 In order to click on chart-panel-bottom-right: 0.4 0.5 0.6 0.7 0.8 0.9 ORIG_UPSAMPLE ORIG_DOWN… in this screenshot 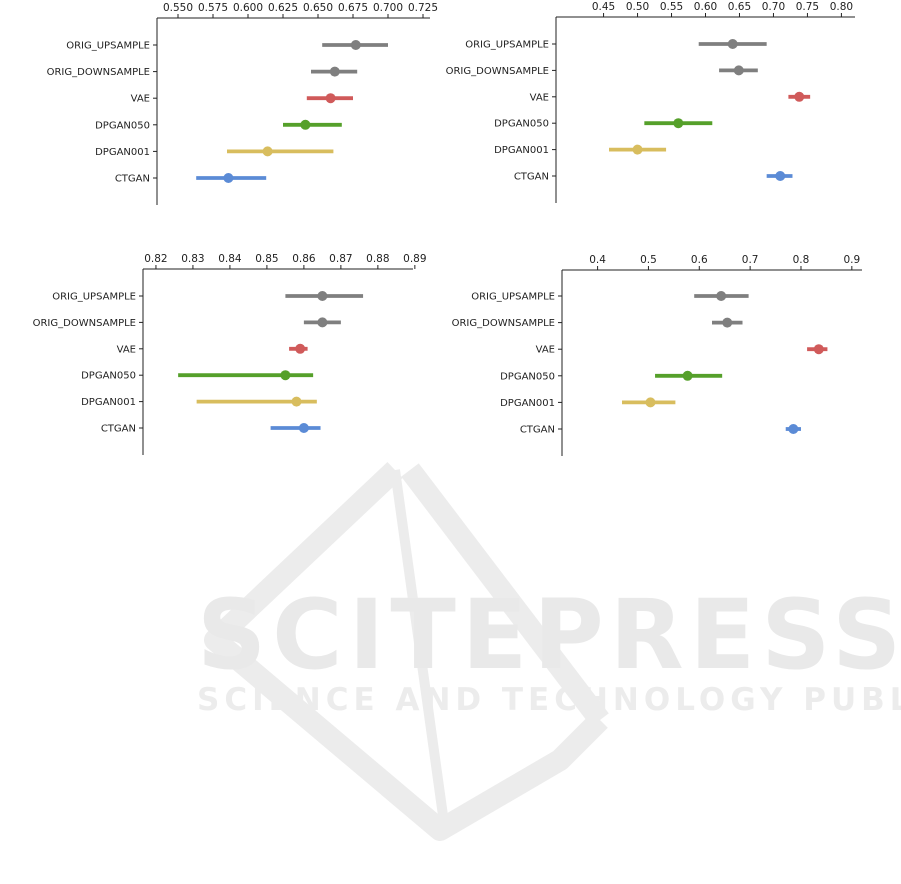, I will do `click(657, 355)`.